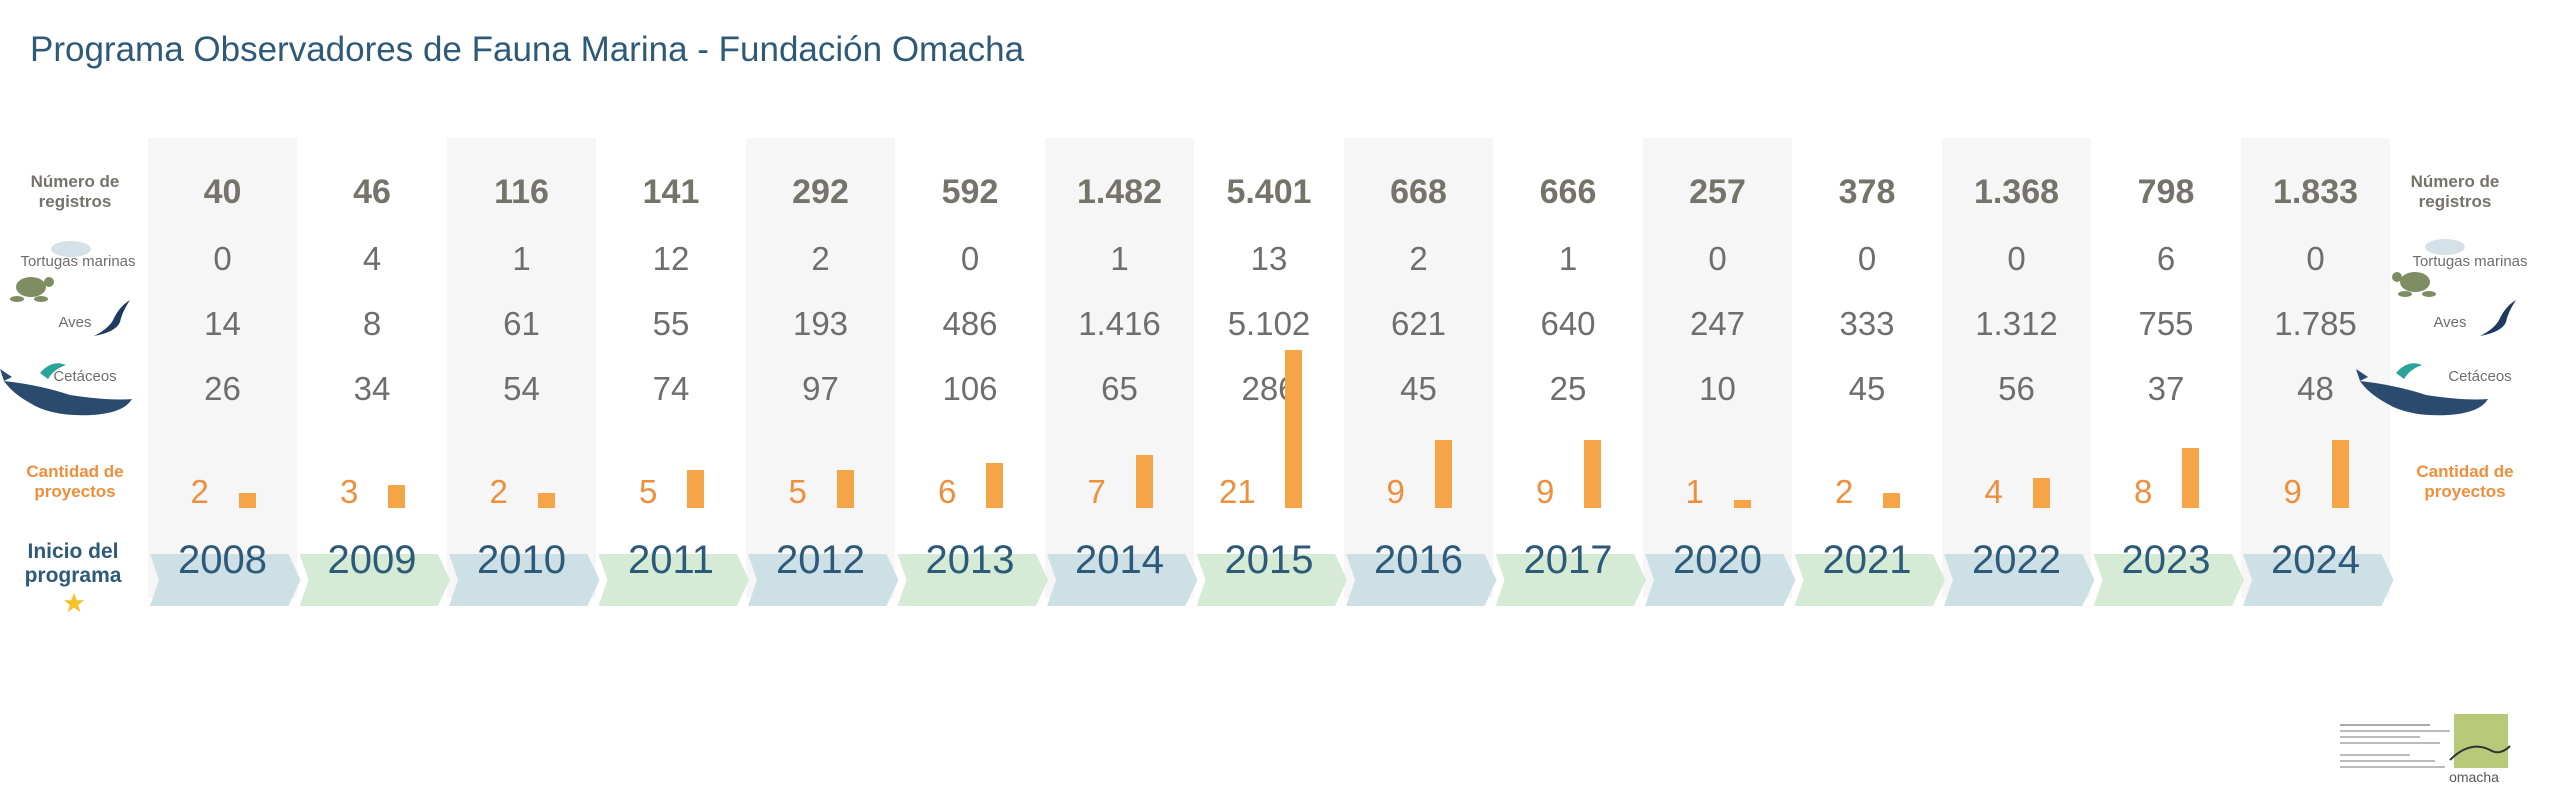  Describe the element at coordinates (2445, 247) in the screenshot. I see `turtle-faded-icon-right` at that location.